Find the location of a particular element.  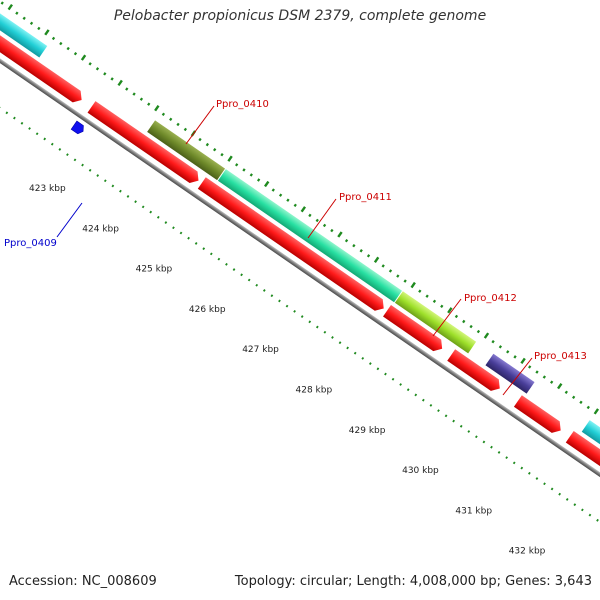

accession-text: Accession: NC_008609 is located at coordinates (83, 581).